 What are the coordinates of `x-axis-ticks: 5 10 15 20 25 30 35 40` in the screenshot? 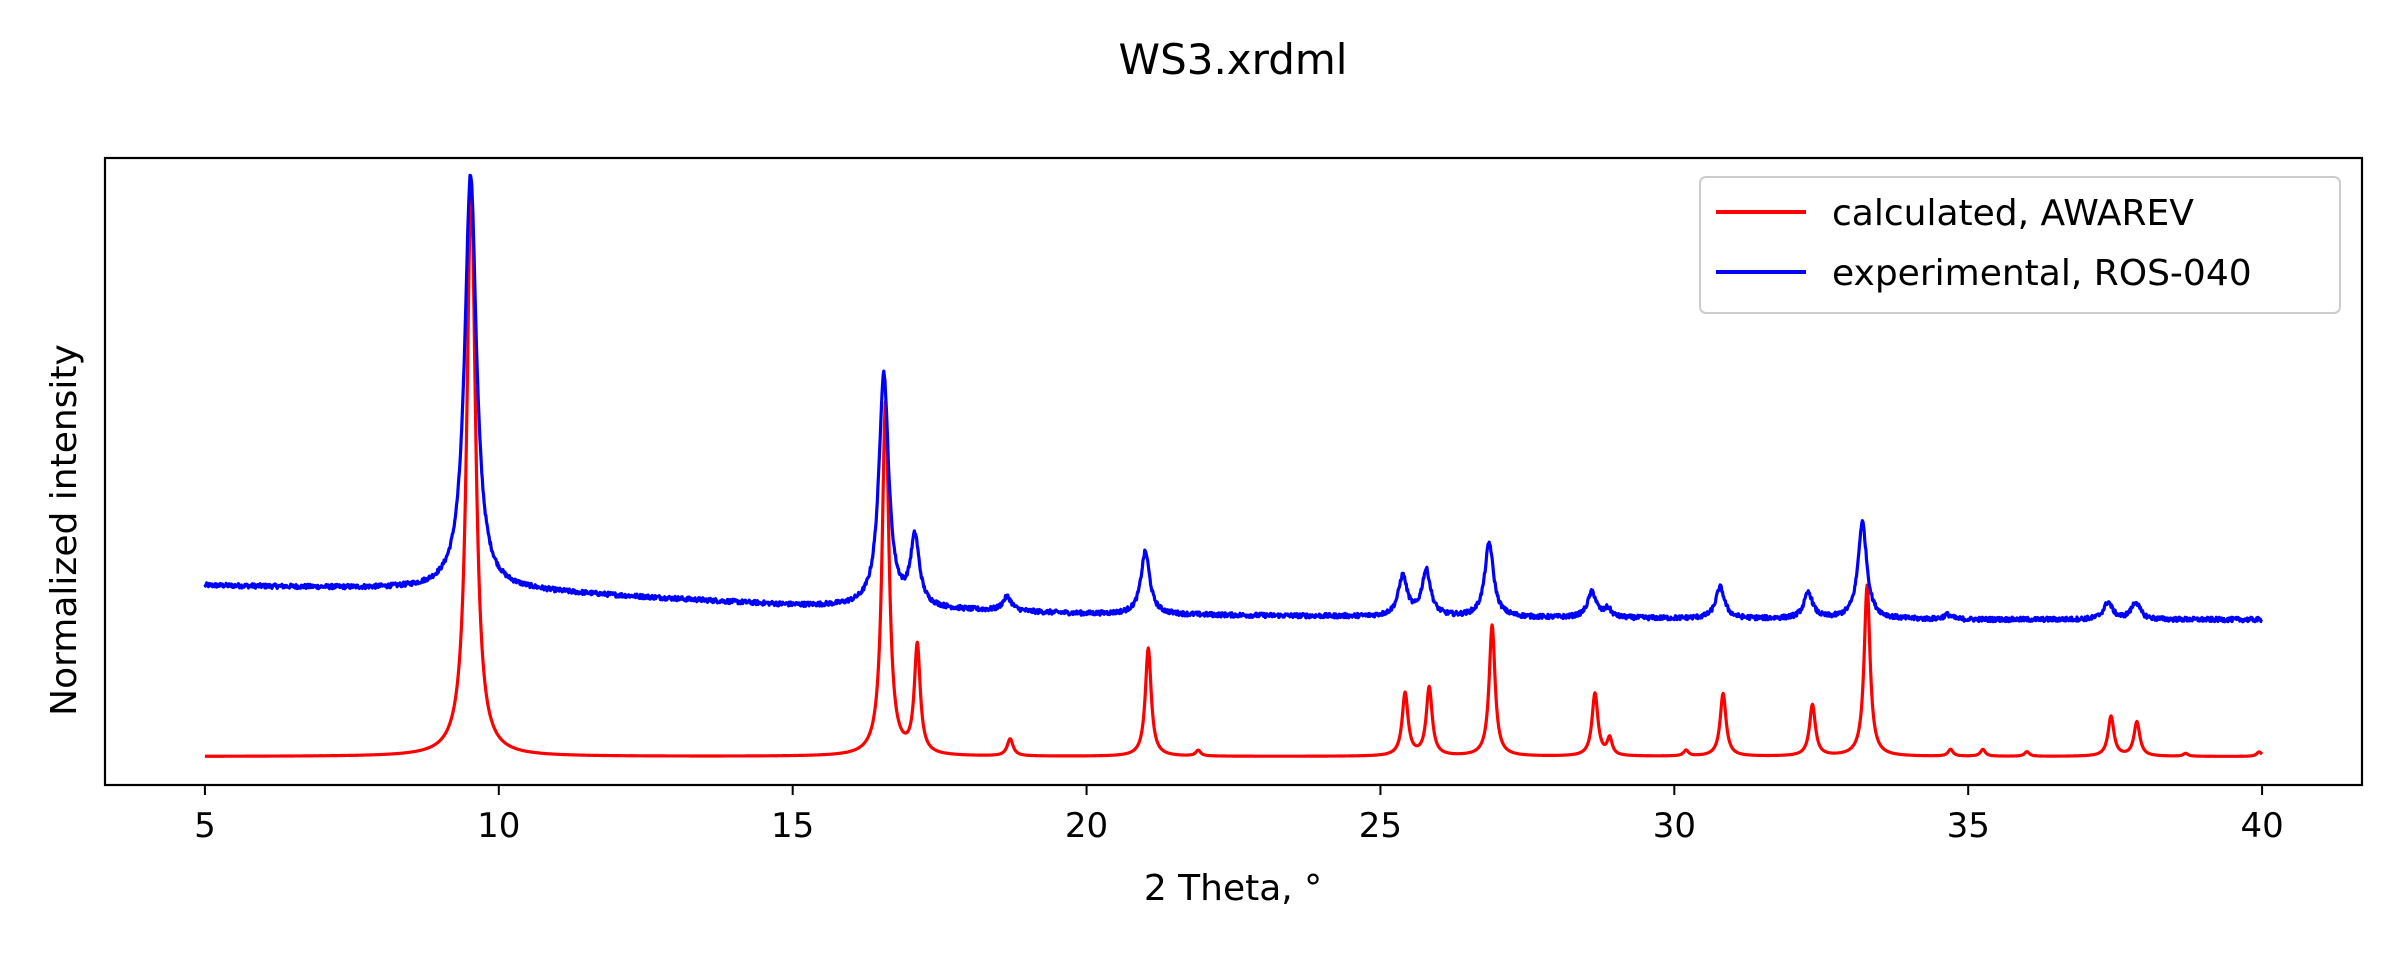 It's located at (1239, 815).